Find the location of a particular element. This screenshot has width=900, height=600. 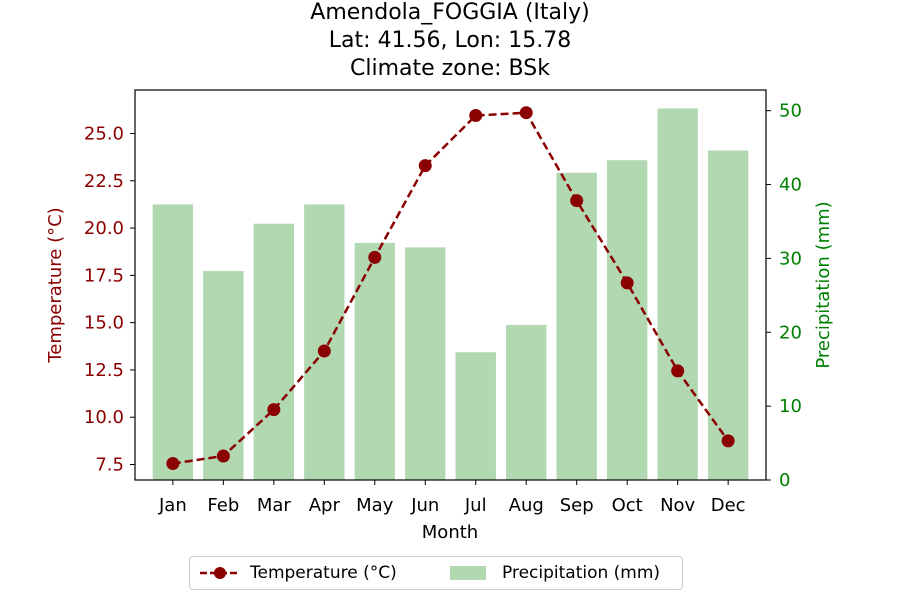

legend-precipitation-label: Precipitation (mm) is located at coordinates (581, 573).